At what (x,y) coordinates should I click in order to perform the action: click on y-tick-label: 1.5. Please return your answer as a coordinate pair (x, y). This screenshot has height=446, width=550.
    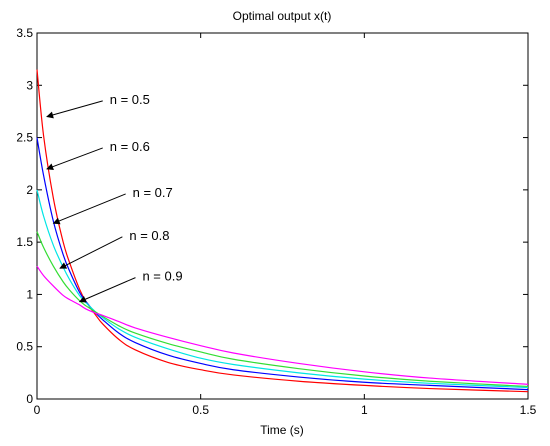
    Looking at the image, I should click on (24, 242).